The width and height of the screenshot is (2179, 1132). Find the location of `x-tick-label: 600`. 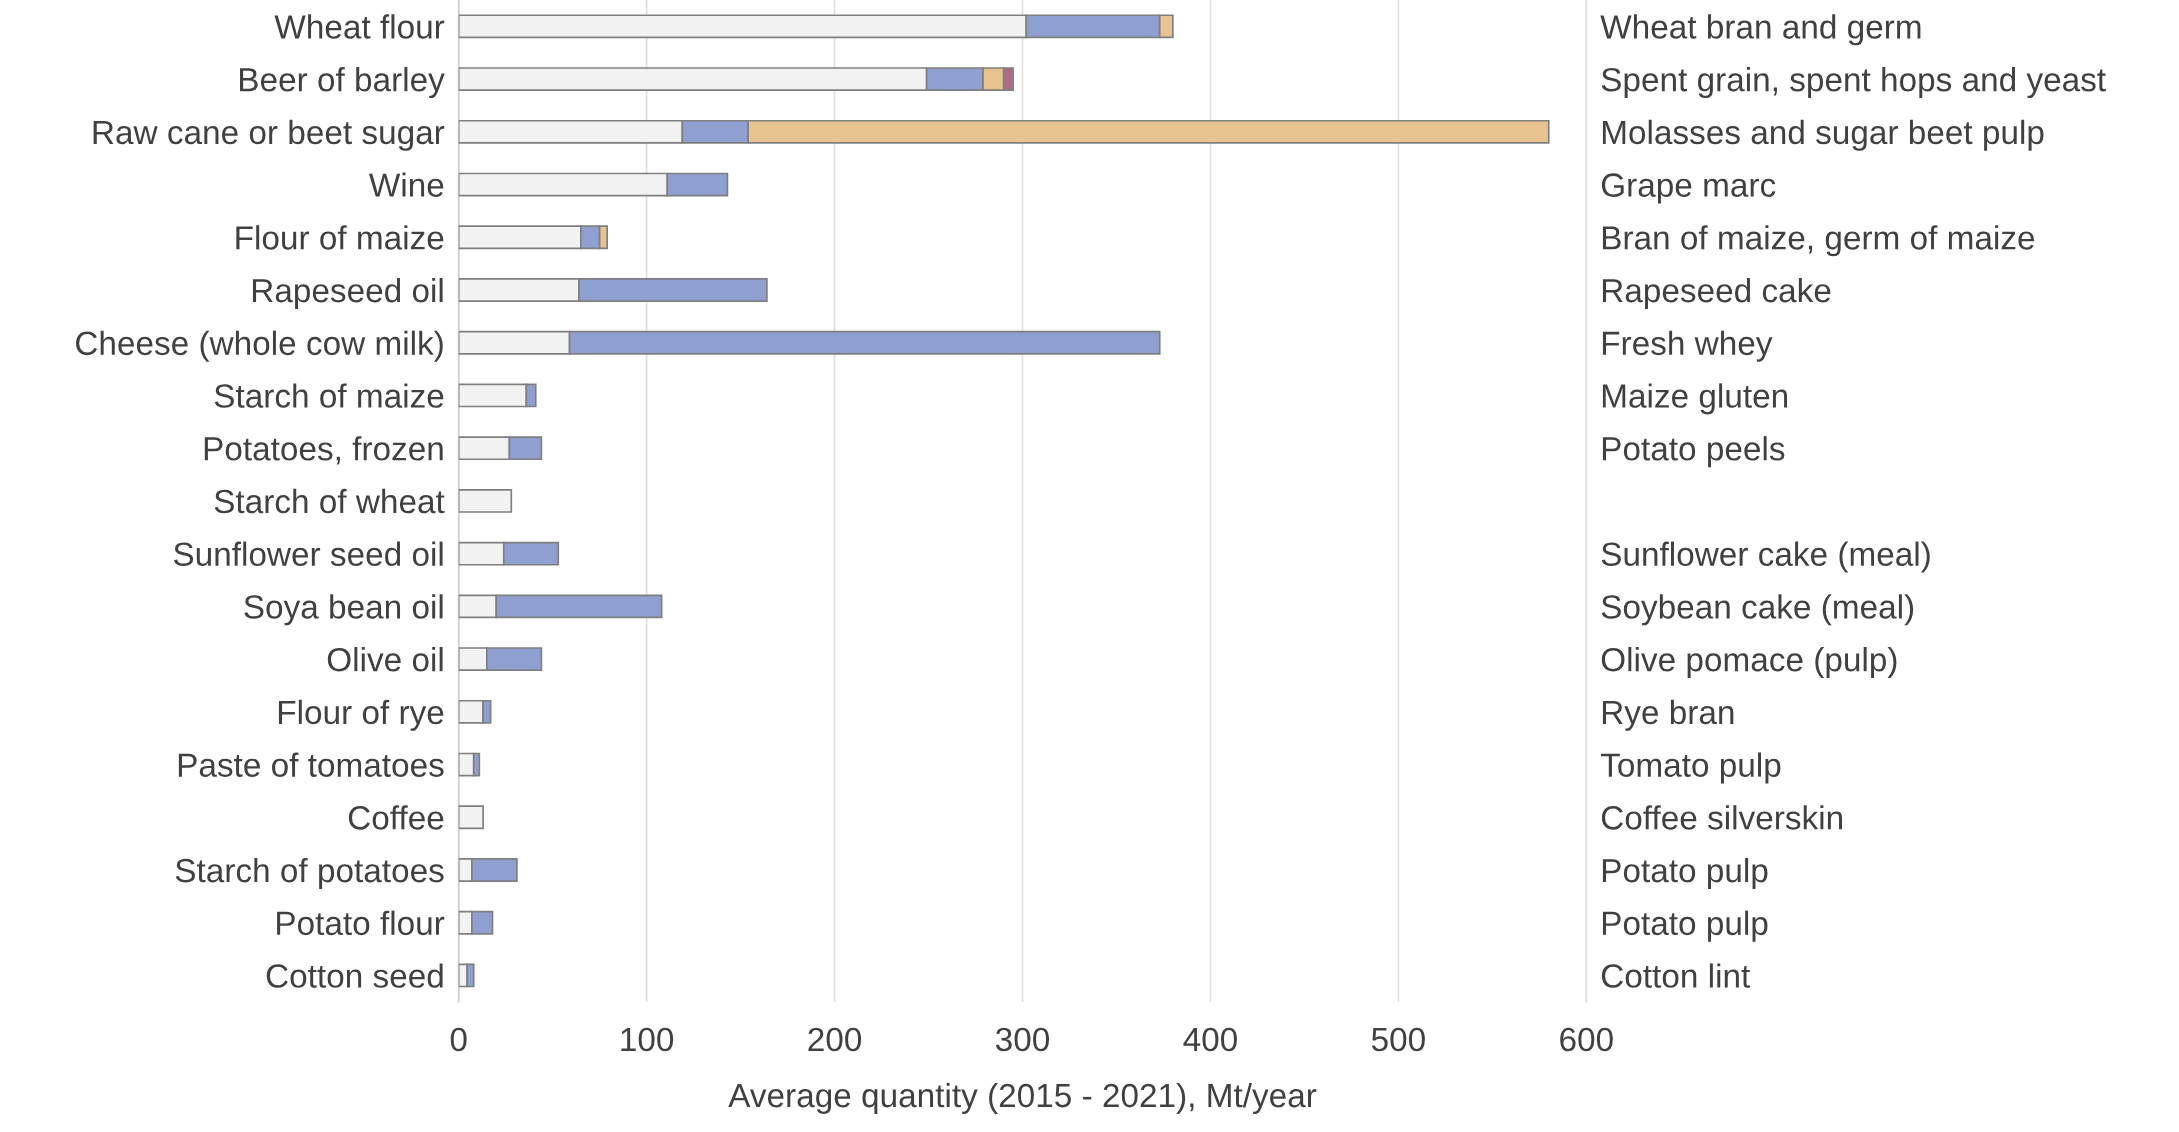

x-tick-label: 600 is located at coordinates (1586, 1039).